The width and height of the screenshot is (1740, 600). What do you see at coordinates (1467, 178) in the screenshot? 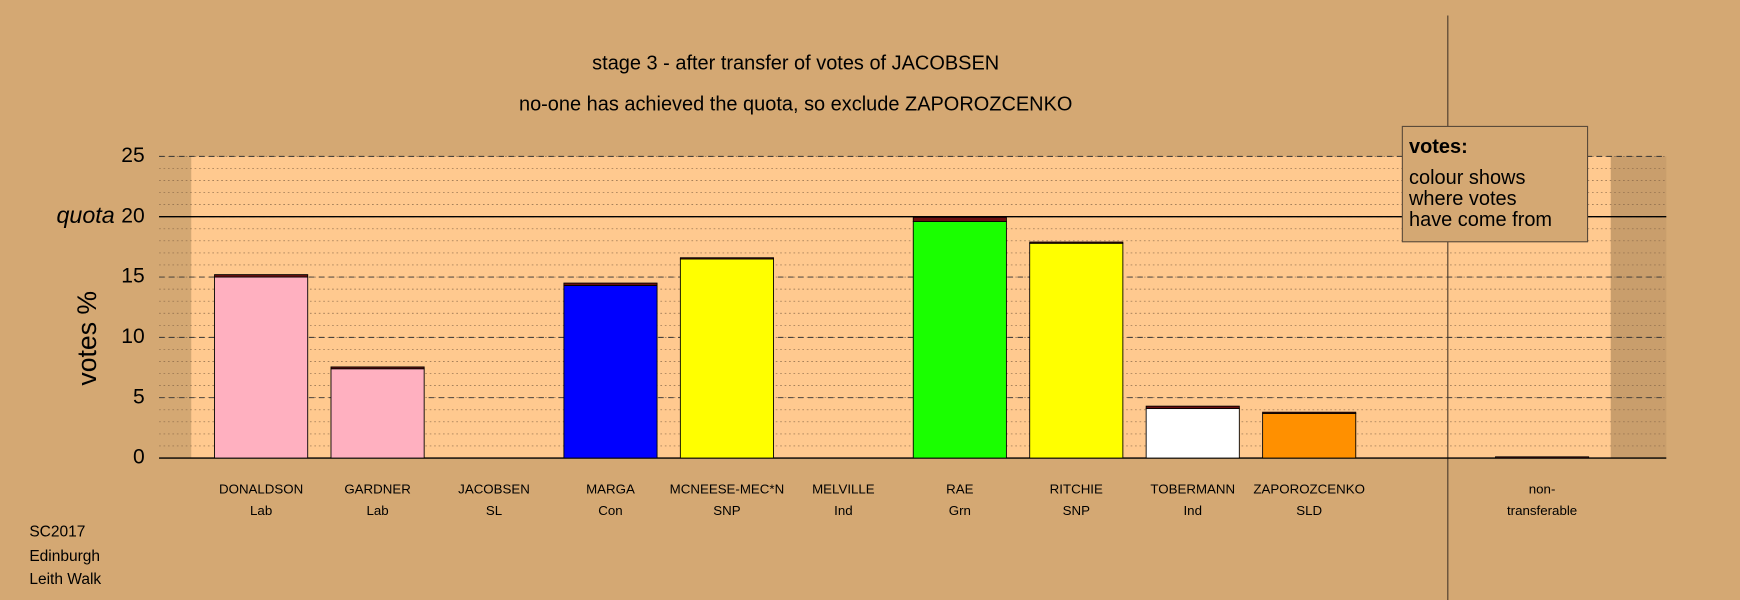
I see `legend-text: colour shows` at bounding box center [1467, 178].